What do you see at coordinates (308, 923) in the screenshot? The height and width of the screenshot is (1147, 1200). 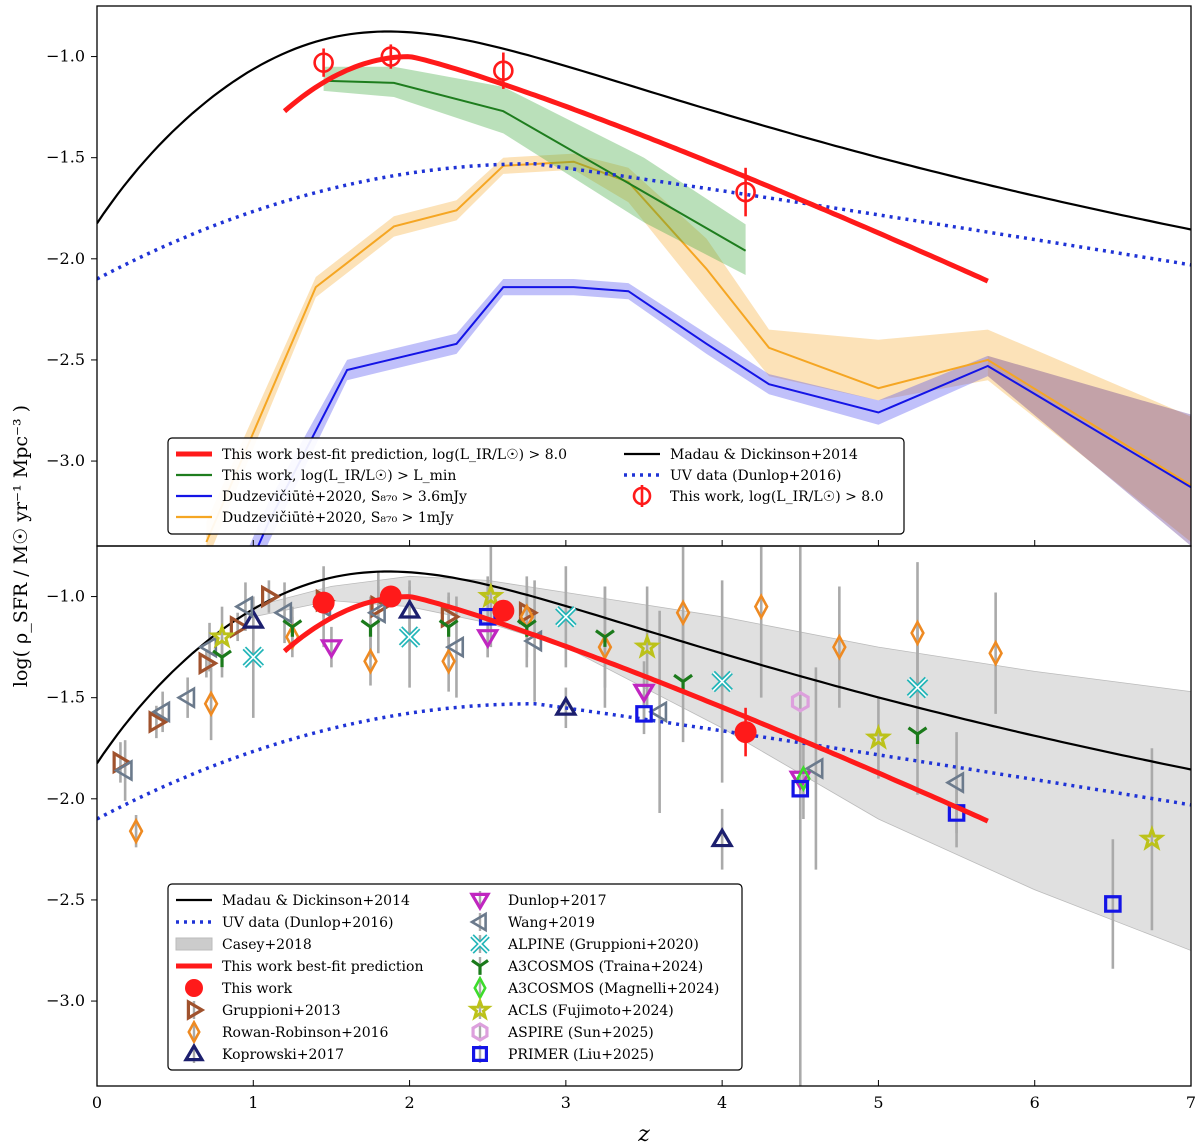 I see `legend-label: UV data (Dunlop+2016)` at bounding box center [308, 923].